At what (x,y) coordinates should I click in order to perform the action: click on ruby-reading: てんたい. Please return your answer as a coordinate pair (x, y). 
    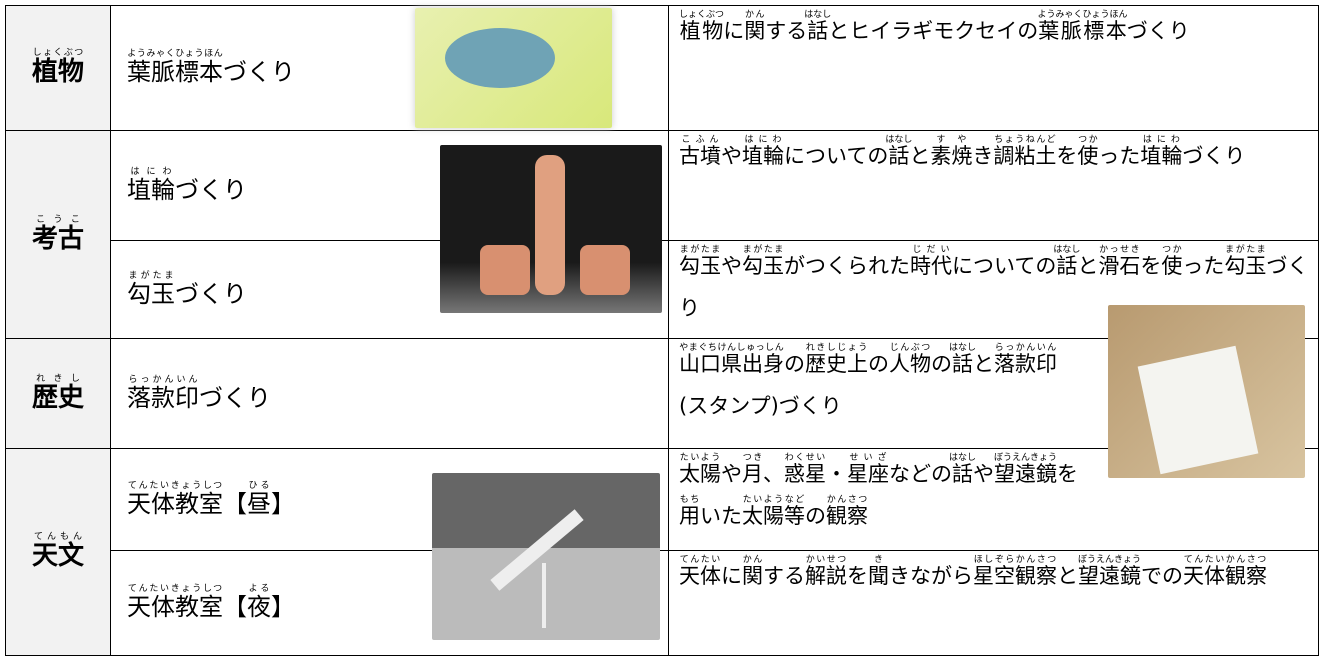
    Looking at the image, I should click on (700, 560).